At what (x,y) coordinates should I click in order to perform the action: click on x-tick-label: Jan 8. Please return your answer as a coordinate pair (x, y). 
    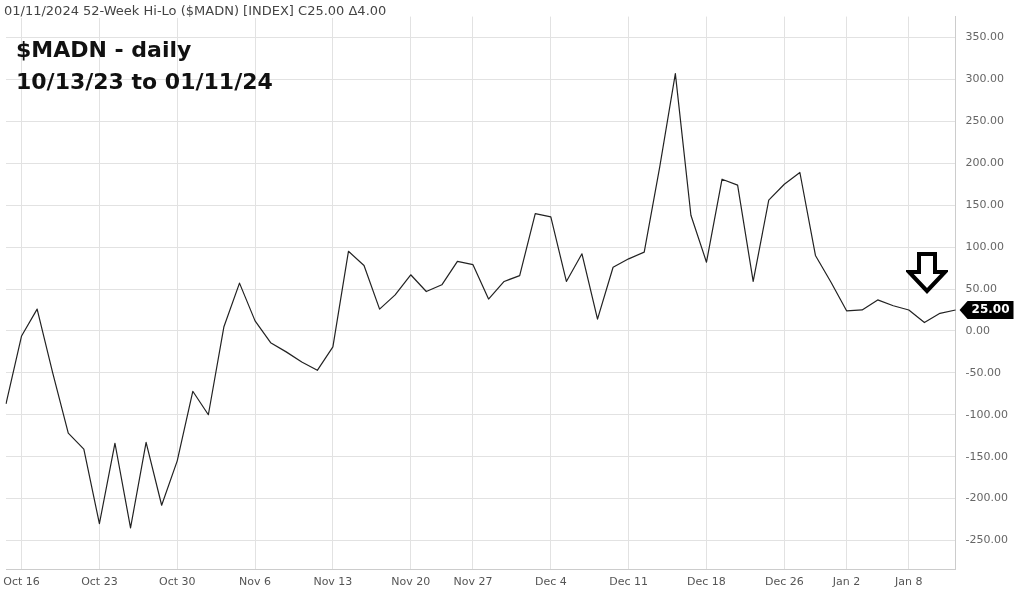
    Looking at the image, I should click on (908, 582).